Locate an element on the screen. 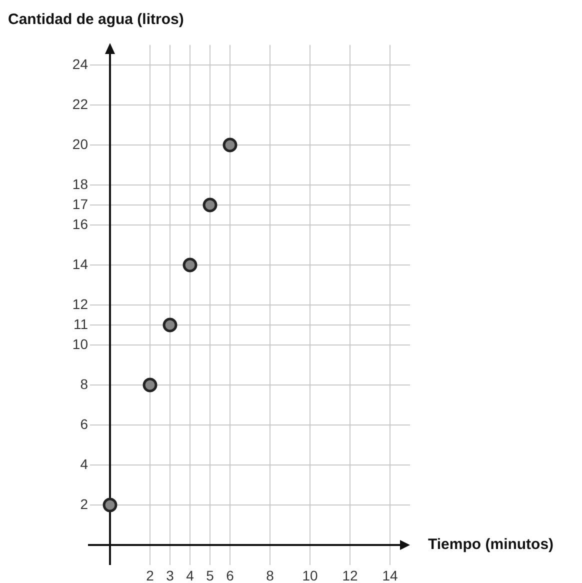 The height and width of the screenshot is (583, 582). x-tick-label: 6 is located at coordinates (230, 575).